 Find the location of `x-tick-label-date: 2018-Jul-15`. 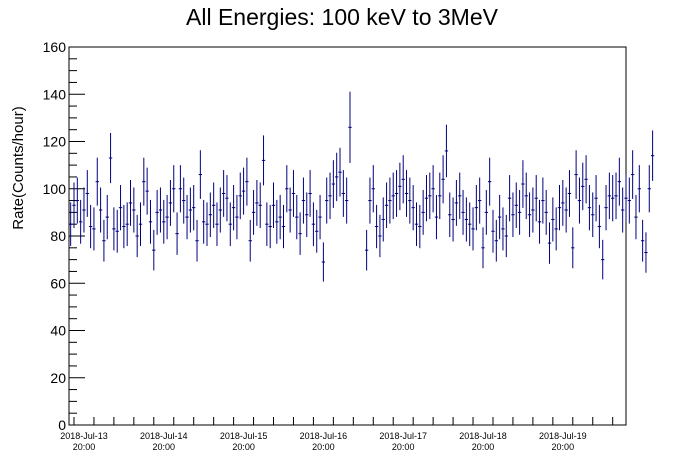

x-tick-label-date: 2018-Jul-15 is located at coordinates (244, 436).